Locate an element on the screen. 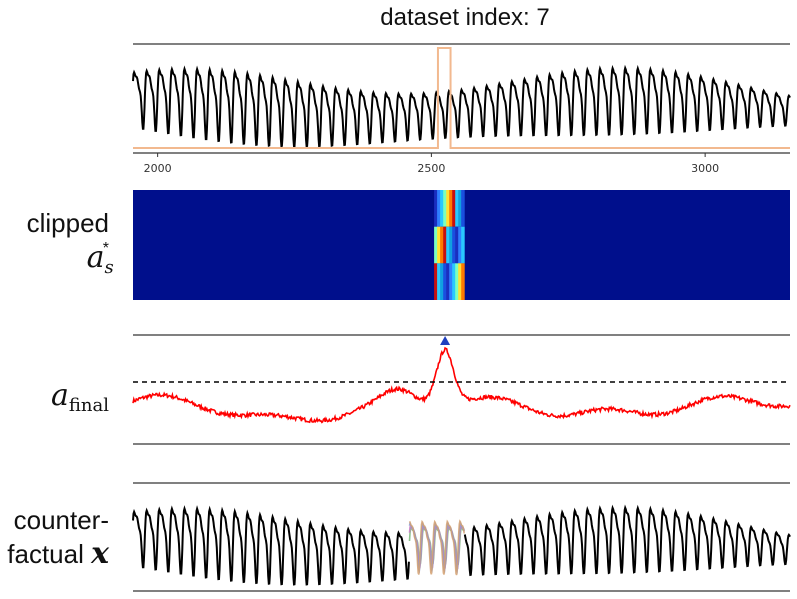 Image resolution: width=797 pixels, height=599 pixels. x-tick-label: 2500 is located at coordinates (431, 168).